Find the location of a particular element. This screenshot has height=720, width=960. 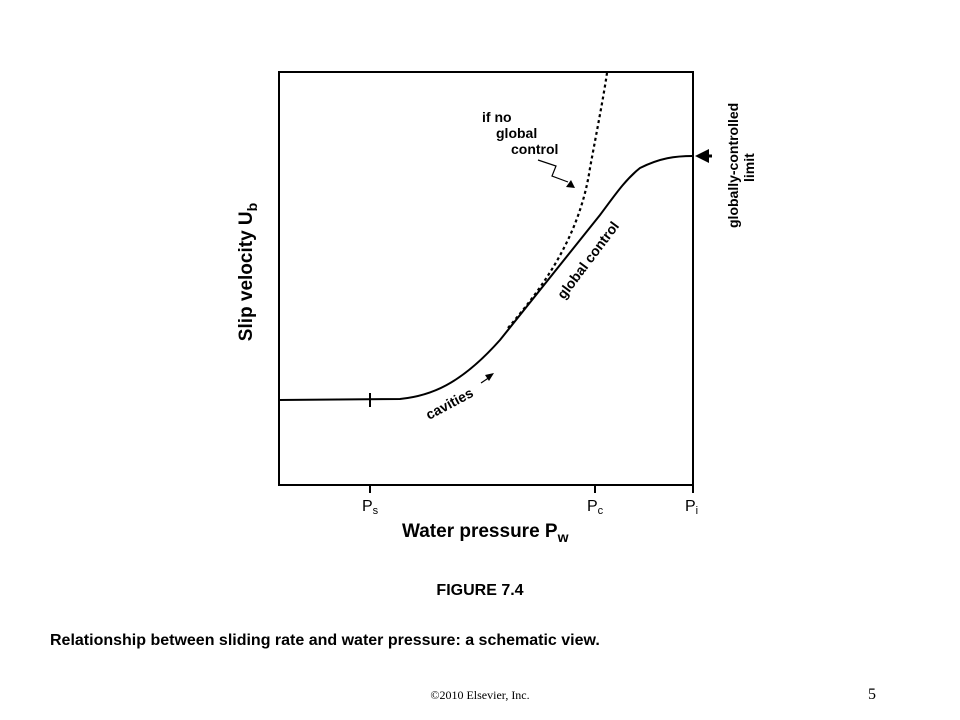

x-tick-label-i: Pi is located at coordinates (691, 507).